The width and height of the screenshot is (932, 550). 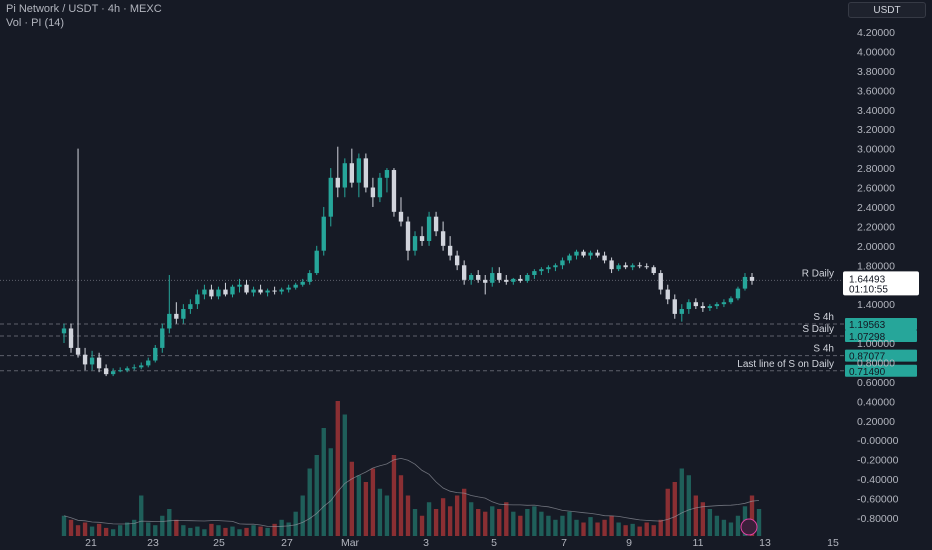 What do you see at coordinates (833, 543) in the screenshot?
I see `time-tick-label: 15` at bounding box center [833, 543].